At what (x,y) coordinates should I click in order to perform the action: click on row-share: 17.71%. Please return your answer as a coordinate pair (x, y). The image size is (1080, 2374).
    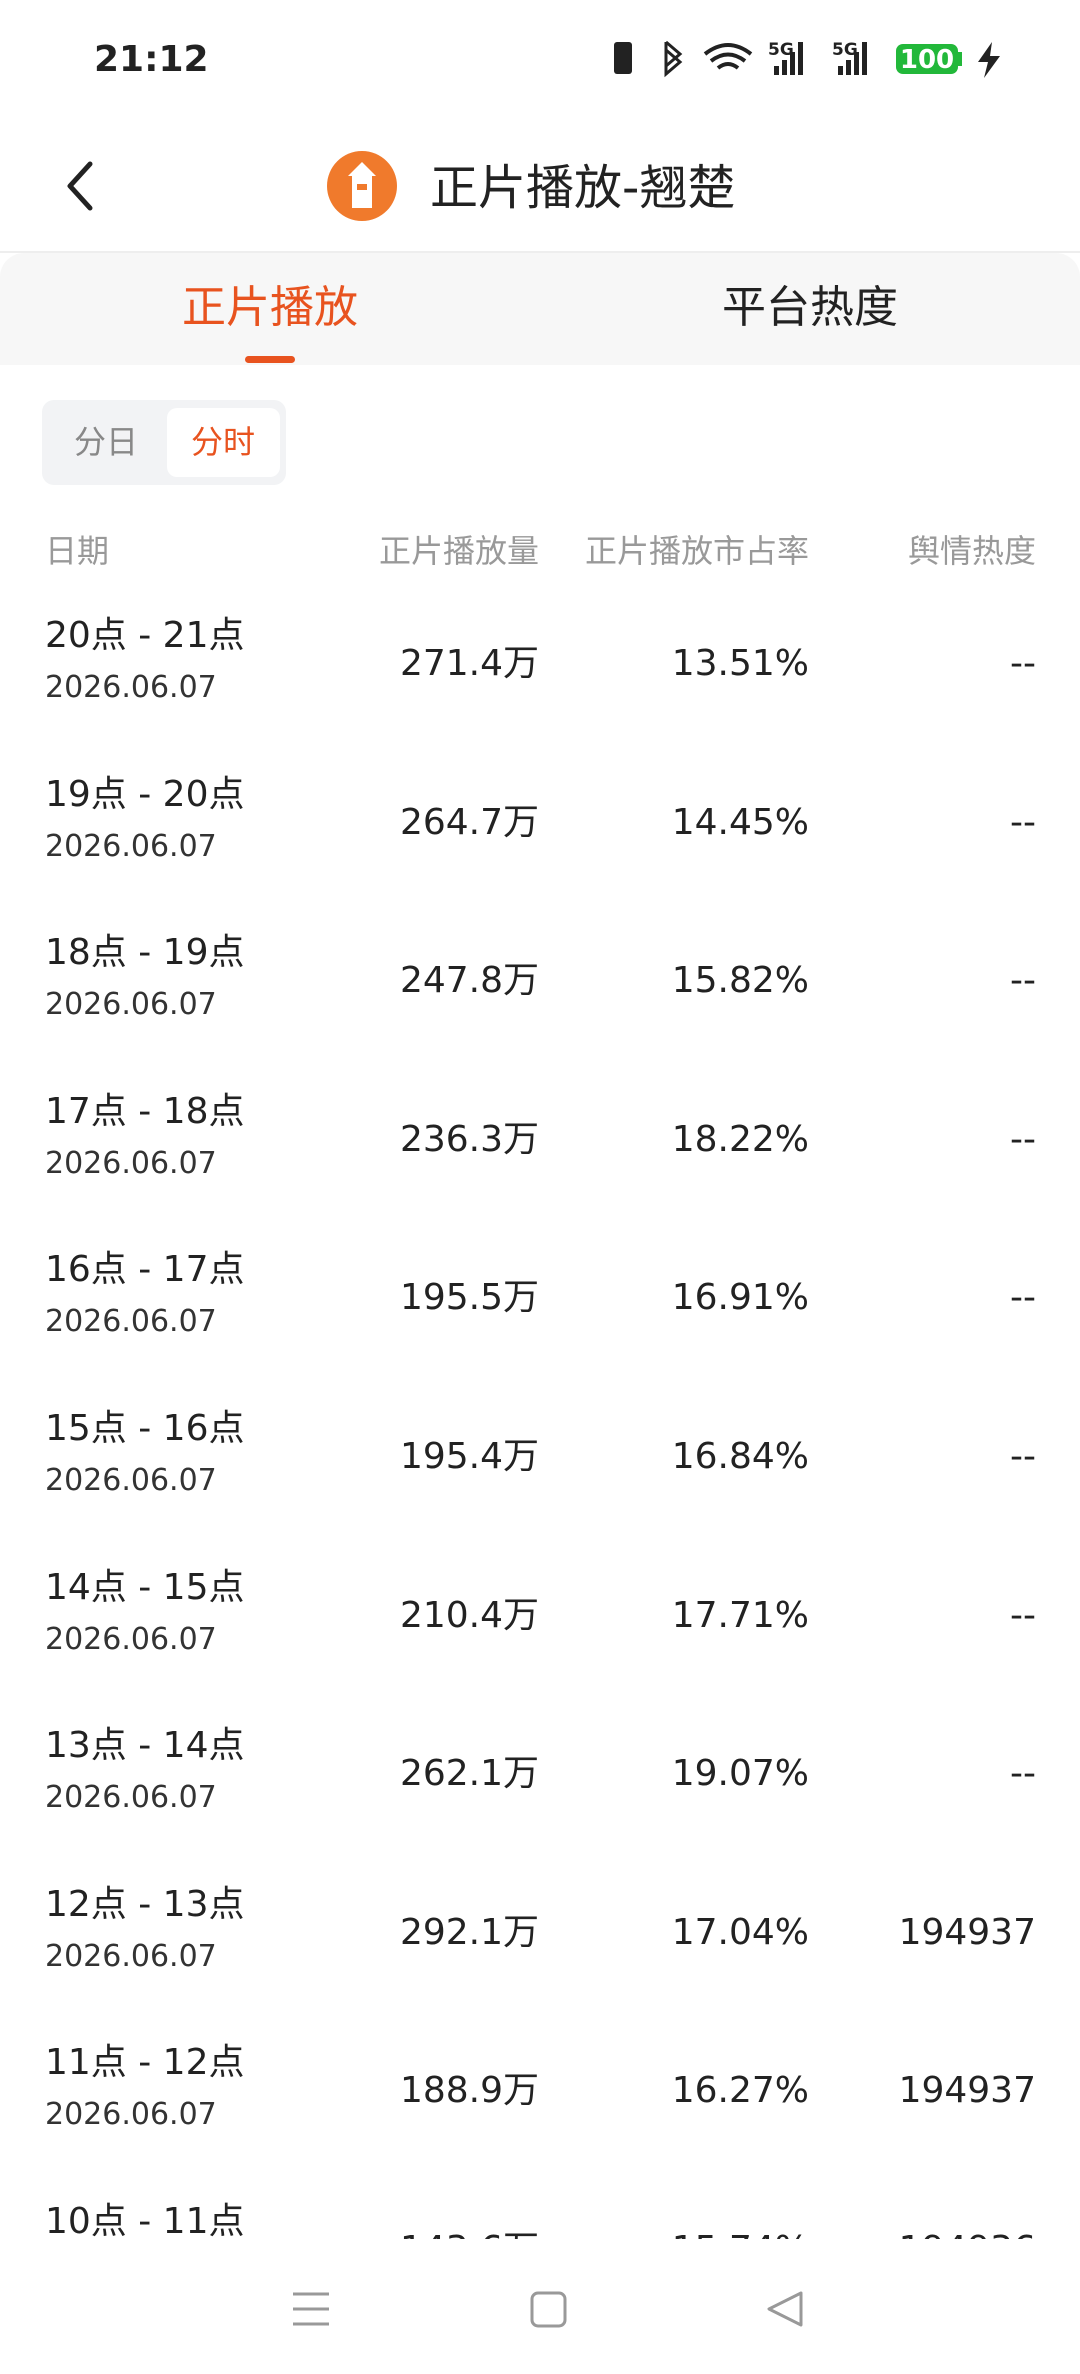
    Looking at the image, I should click on (740, 1615).